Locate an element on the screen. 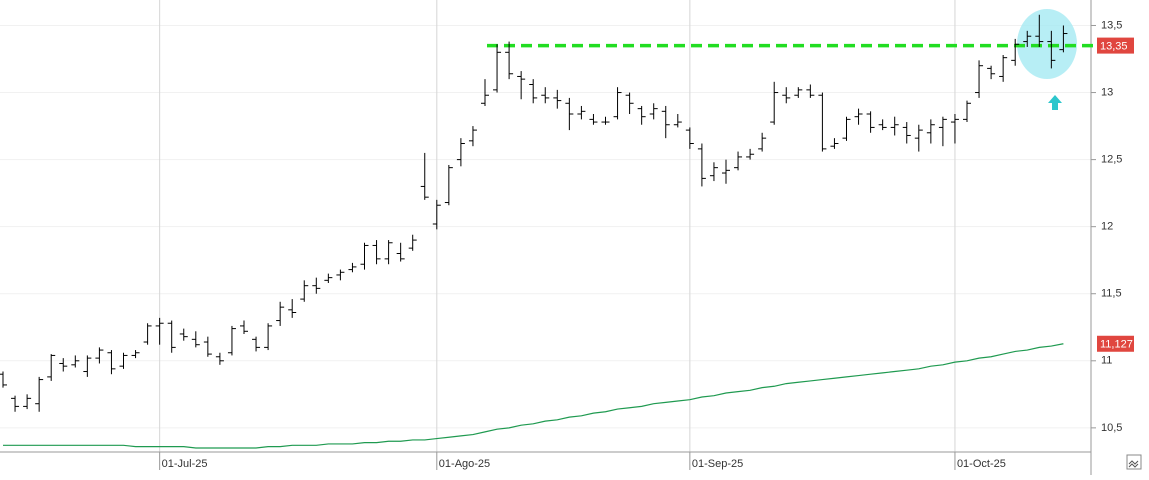 Image resolution: width=1149 pixels, height=480 pixels. icon-glyph is located at coordinates (1133, 464).